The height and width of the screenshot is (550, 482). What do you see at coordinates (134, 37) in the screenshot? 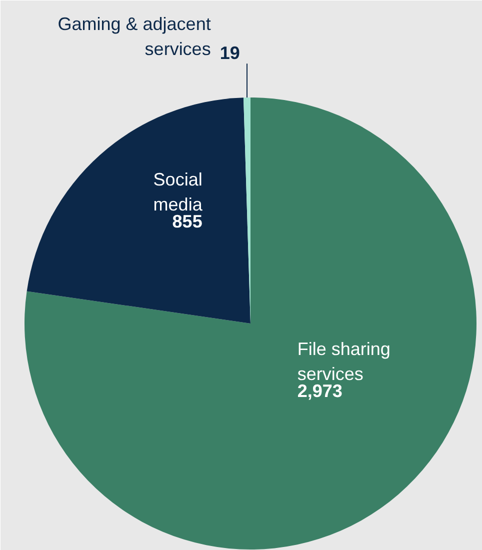
I see `slice-label: Gaming & adjacent services` at bounding box center [134, 37].